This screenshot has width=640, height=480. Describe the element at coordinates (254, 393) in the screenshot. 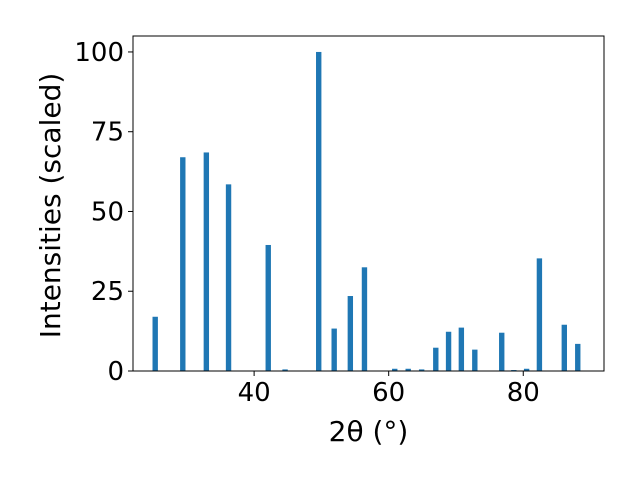

I see `x-tick-label: 40` at that location.